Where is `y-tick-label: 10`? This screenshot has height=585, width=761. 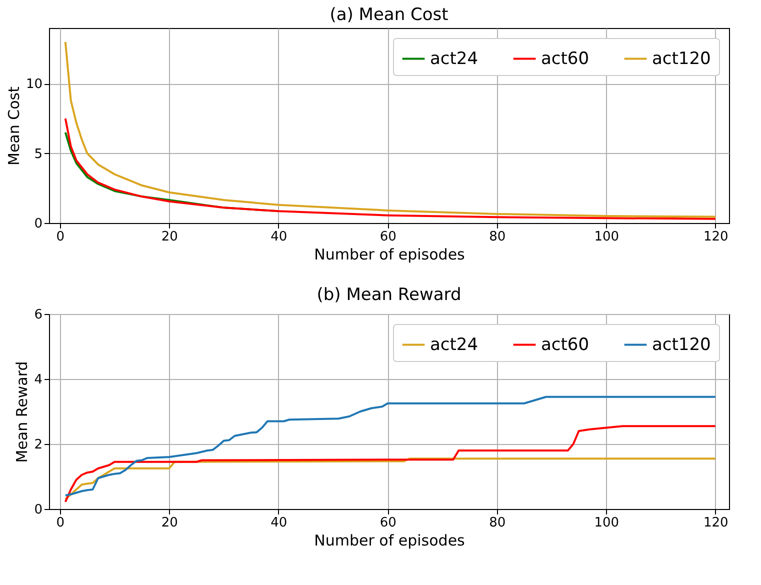 y-tick-label: 10 is located at coordinates (34, 84).